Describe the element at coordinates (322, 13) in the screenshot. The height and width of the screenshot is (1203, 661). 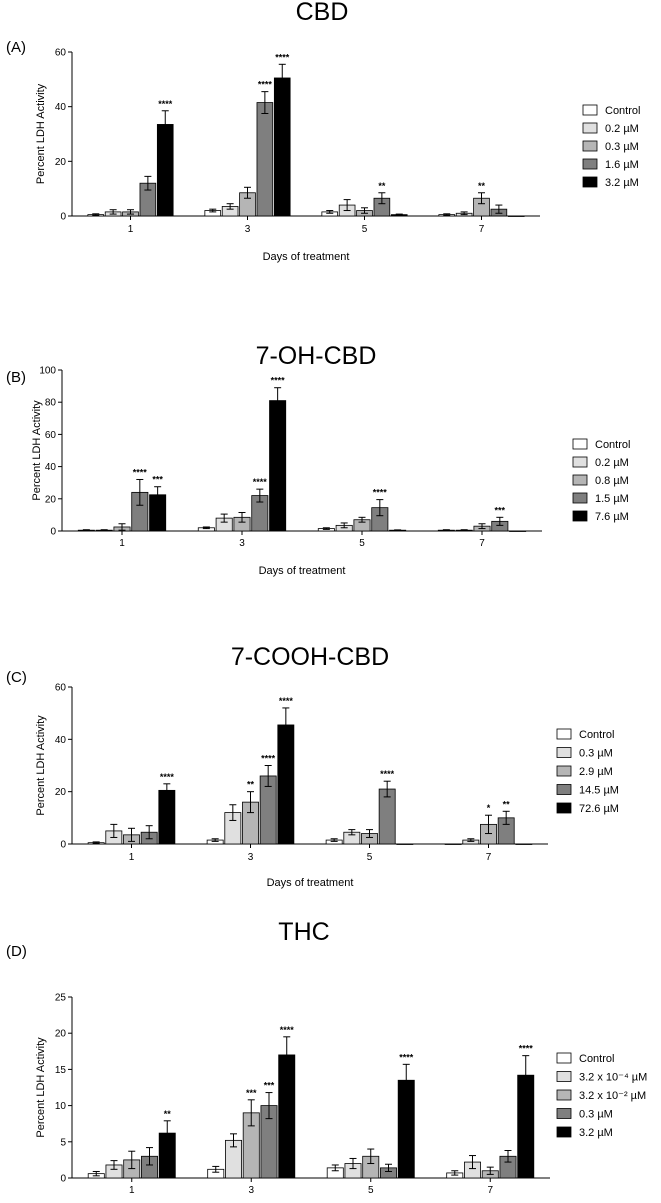
I see `chart-title: CBD` at that location.